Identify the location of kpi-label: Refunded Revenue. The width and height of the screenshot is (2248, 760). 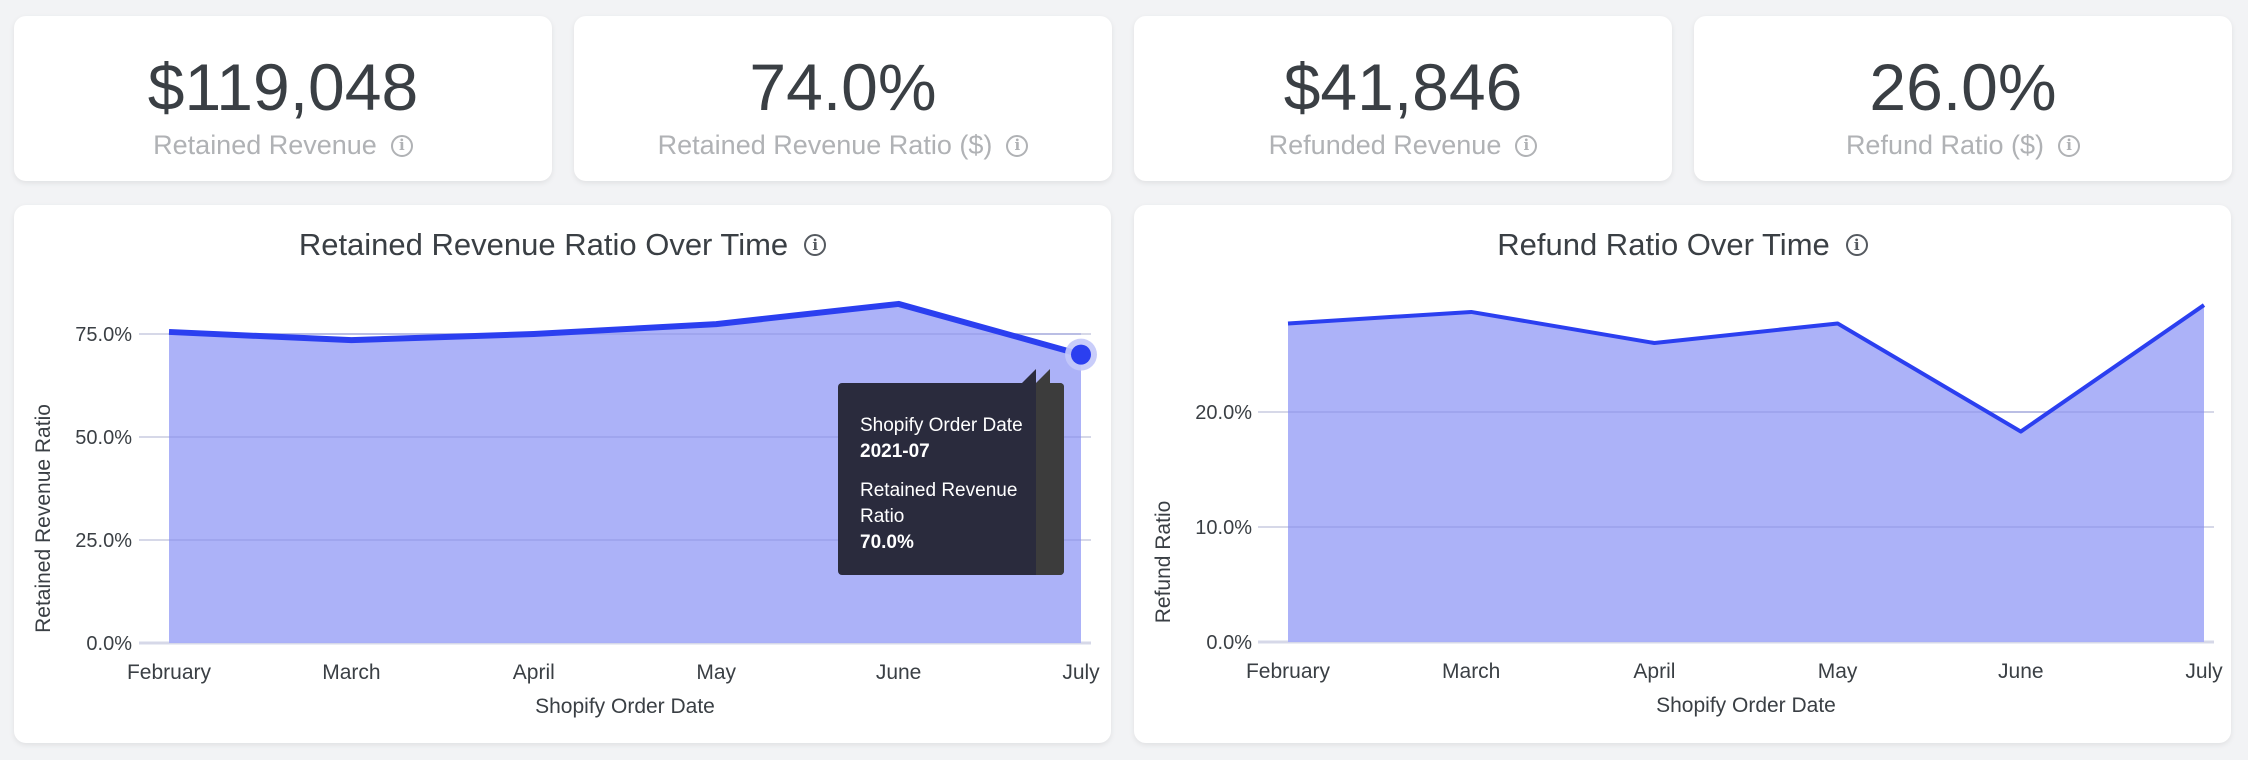
(1385, 145).